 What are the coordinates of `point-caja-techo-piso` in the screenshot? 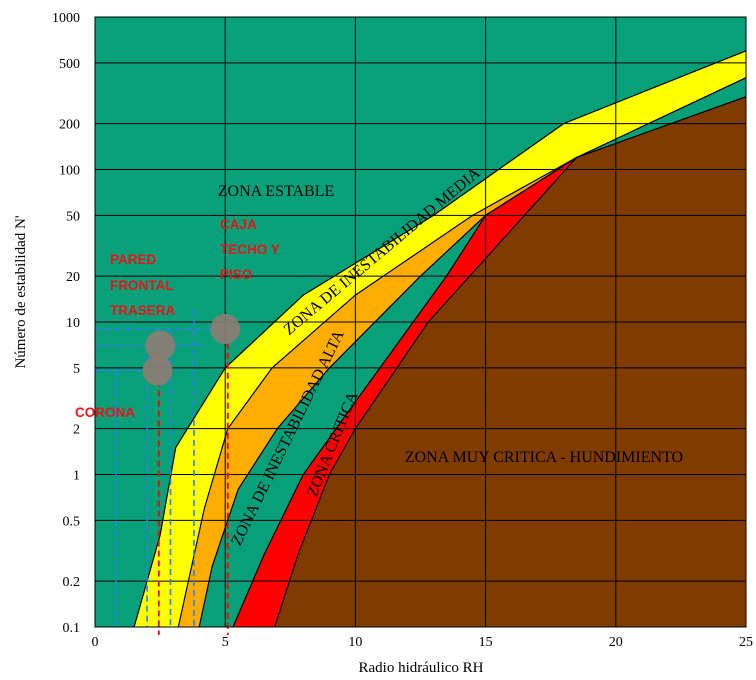 It's located at (225, 328).